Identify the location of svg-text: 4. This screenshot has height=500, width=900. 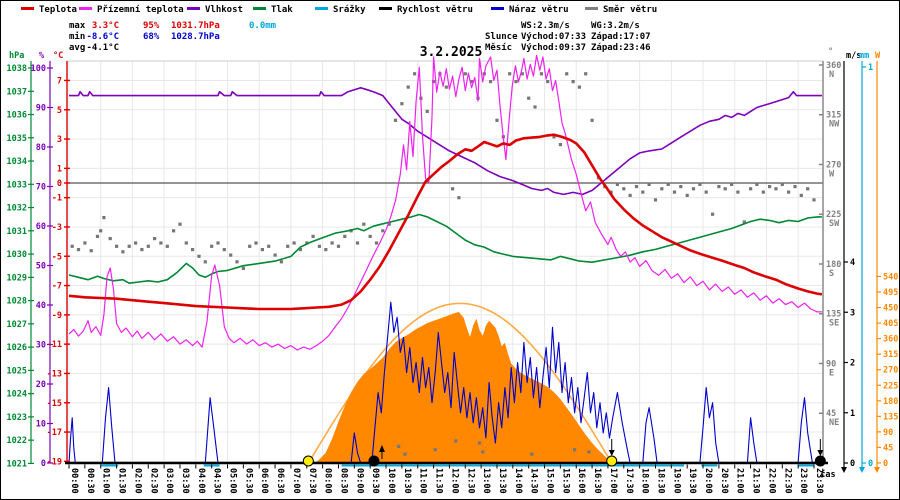
(852, 263).